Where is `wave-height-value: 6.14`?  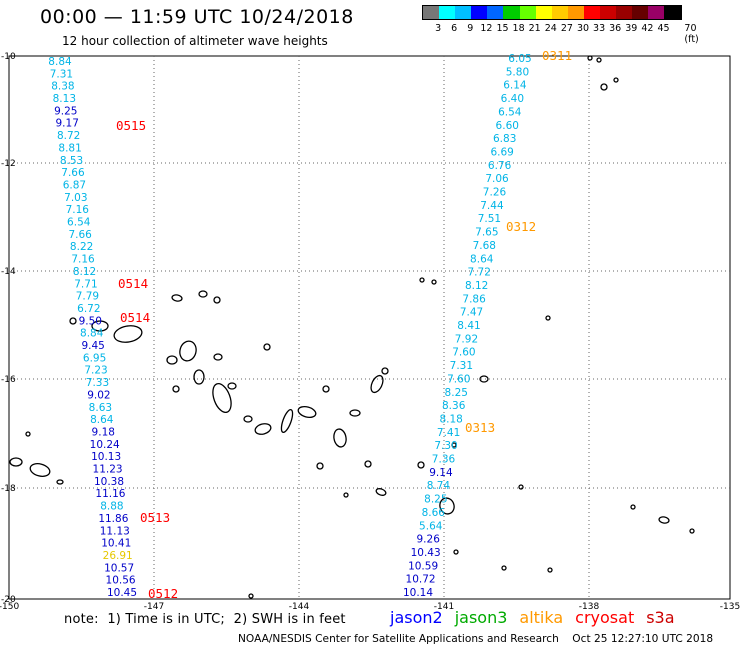
wave-height-value: 6.14 is located at coordinates (515, 86).